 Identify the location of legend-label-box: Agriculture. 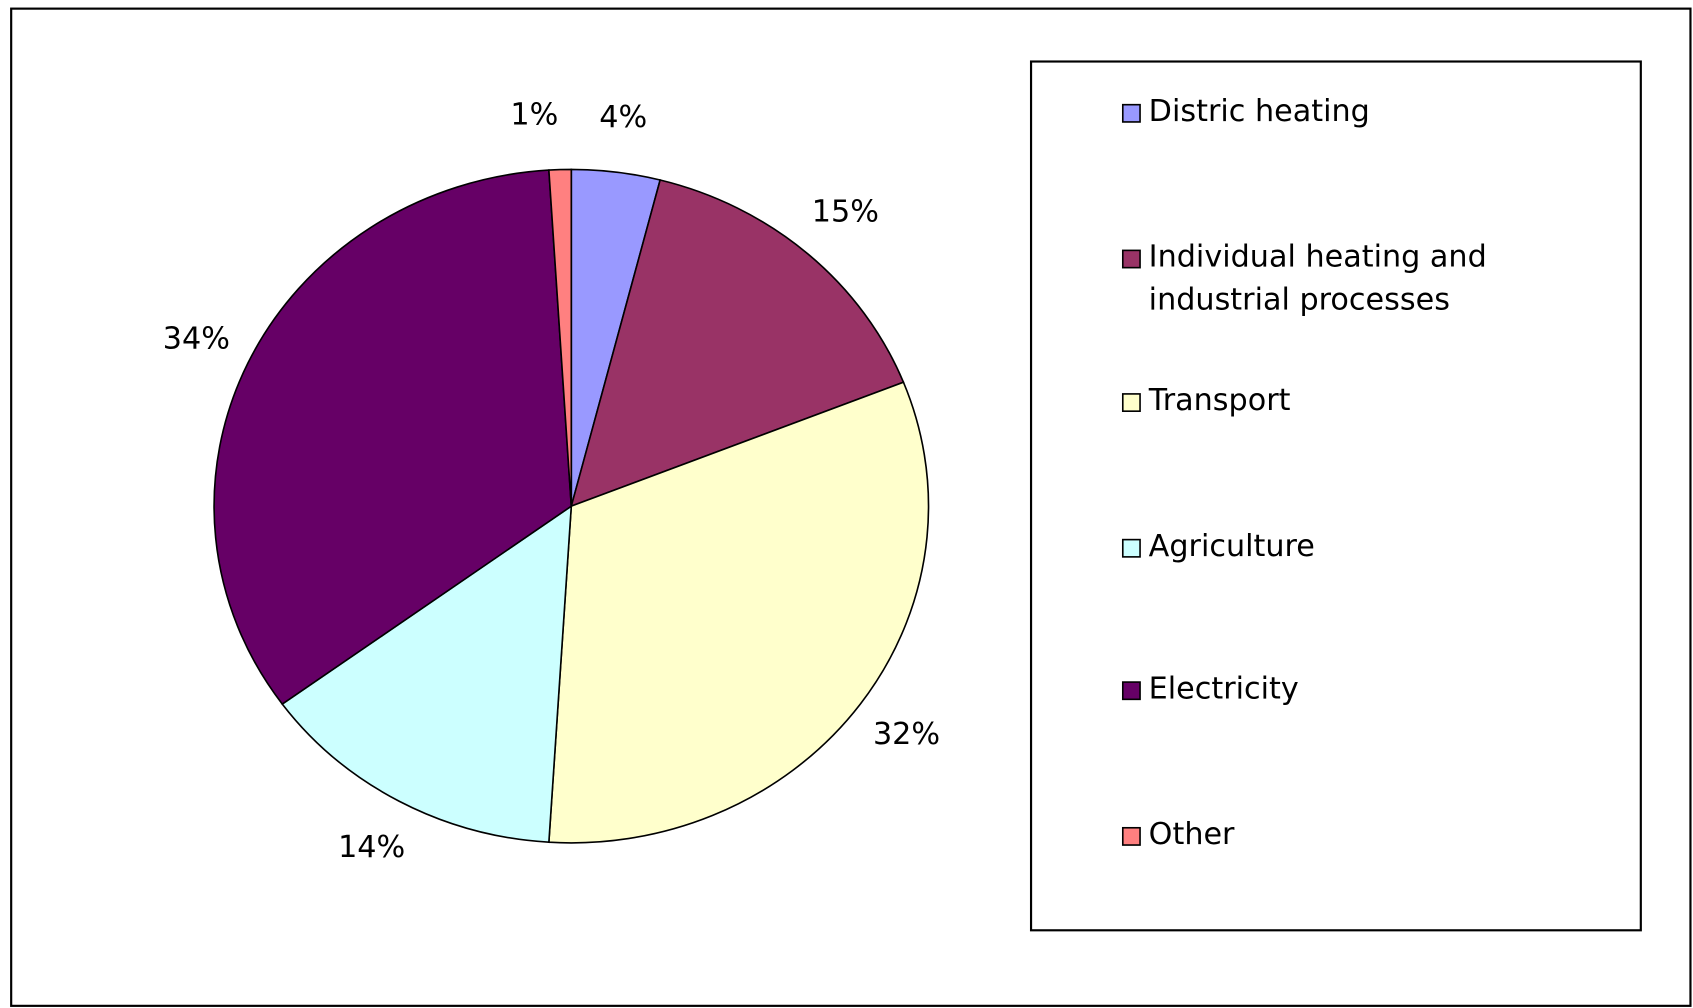
(1231, 545).